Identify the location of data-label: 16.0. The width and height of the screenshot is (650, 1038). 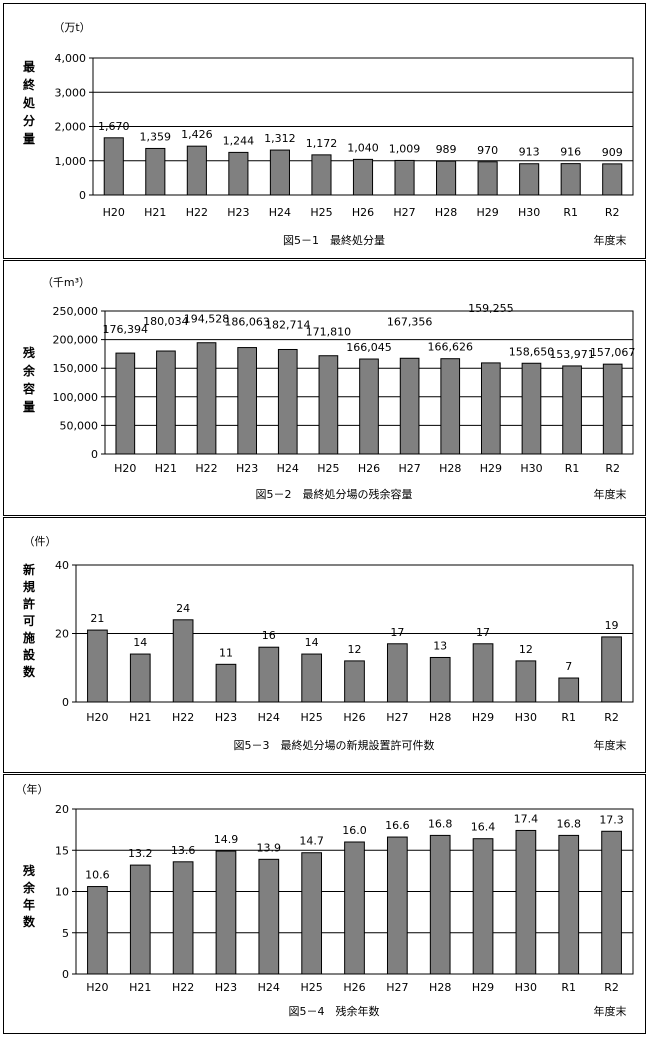
(354, 830).